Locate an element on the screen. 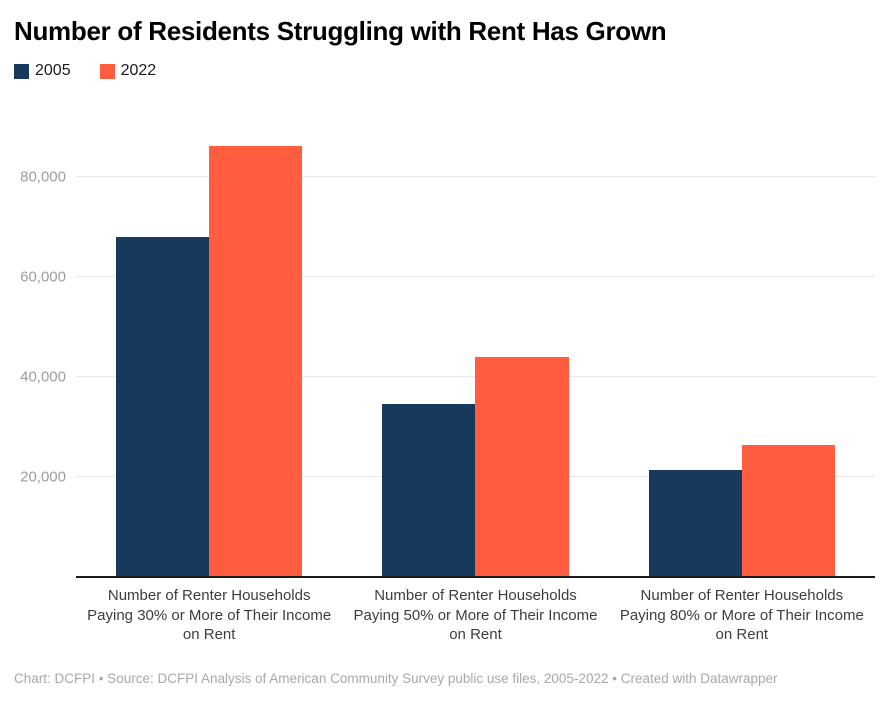 Image resolution: width=889 pixels, height=728 pixels. y-tick-label-40,000: 40,000 is located at coordinates (43, 377).